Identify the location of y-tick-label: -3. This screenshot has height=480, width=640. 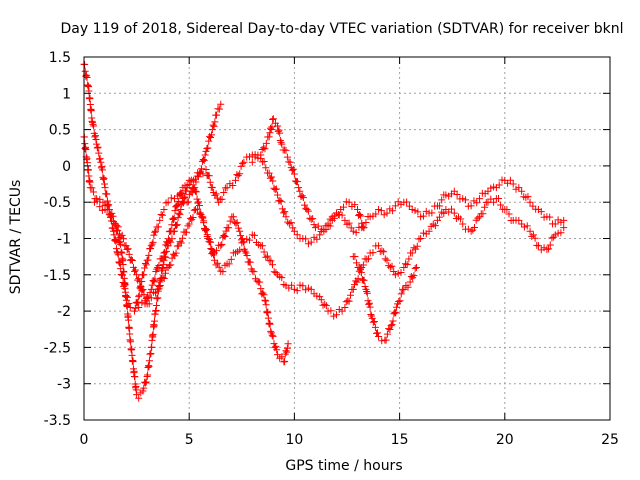
(64, 385).